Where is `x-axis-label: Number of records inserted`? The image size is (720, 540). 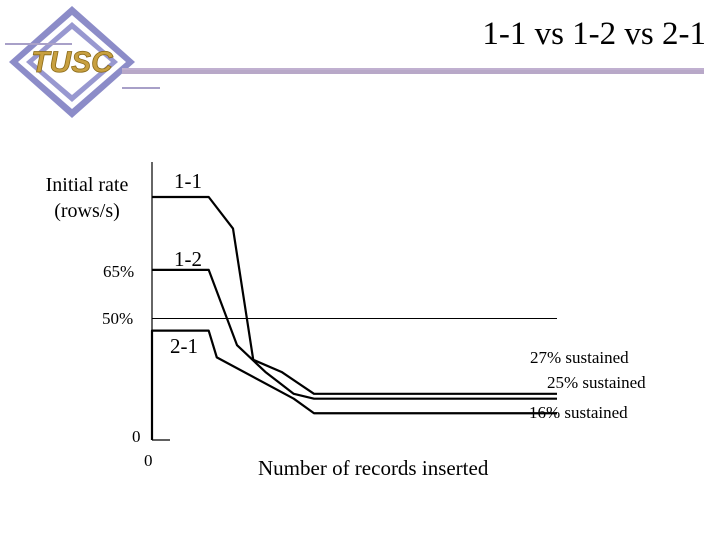
x-axis-label: Number of records inserted is located at coordinates (373, 468).